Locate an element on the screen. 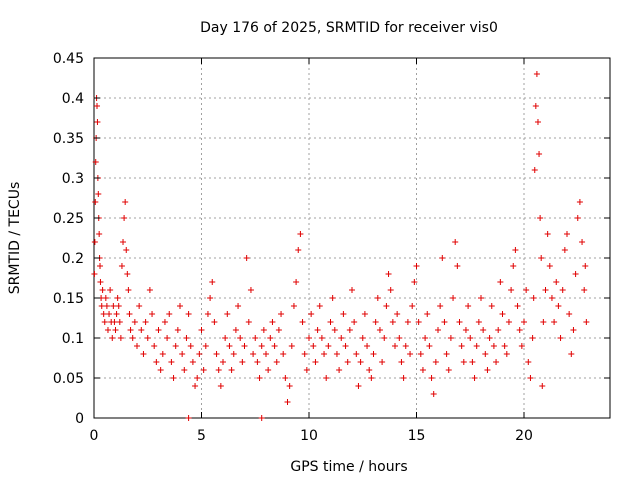 Image resolution: width=640 pixels, height=480 pixels. y-tick-label: 0.2 is located at coordinates (73, 259).